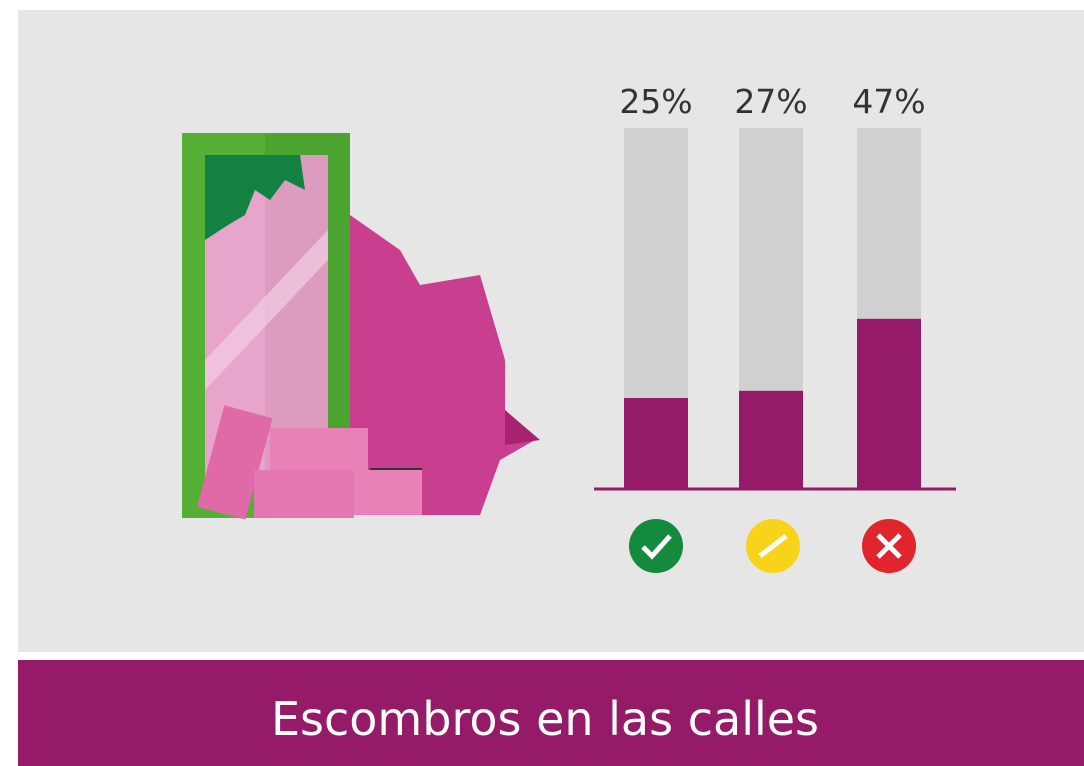 Image resolution: width=1084 pixels, height=766 pixels. I want to click on title-banner, so click(551, 713).